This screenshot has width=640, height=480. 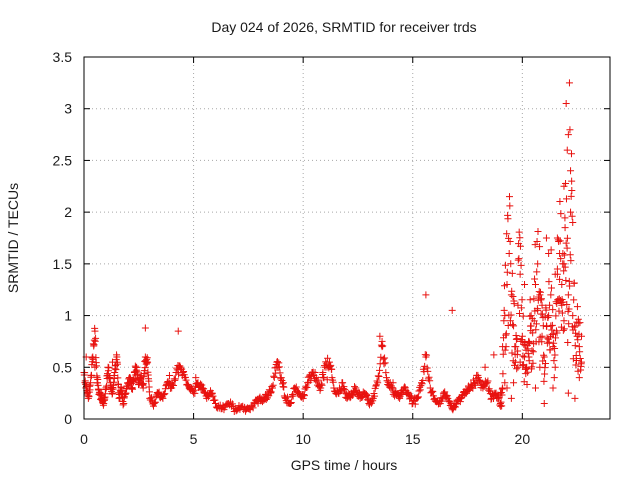 I want to click on y-tick-label: 1.5, so click(x=63, y=264).